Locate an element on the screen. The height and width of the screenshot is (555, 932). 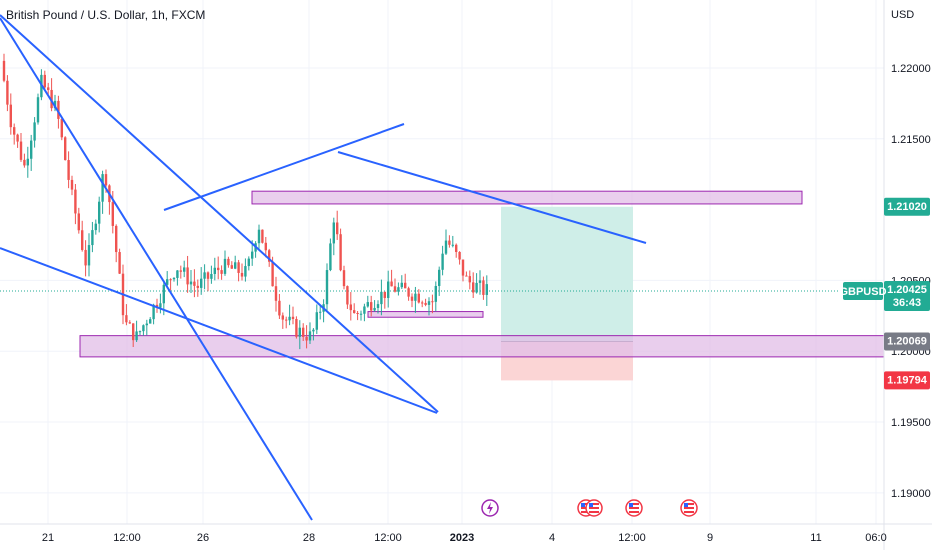
stop-price-badge-text: 1.19794 is located at coordinates (907, 380).